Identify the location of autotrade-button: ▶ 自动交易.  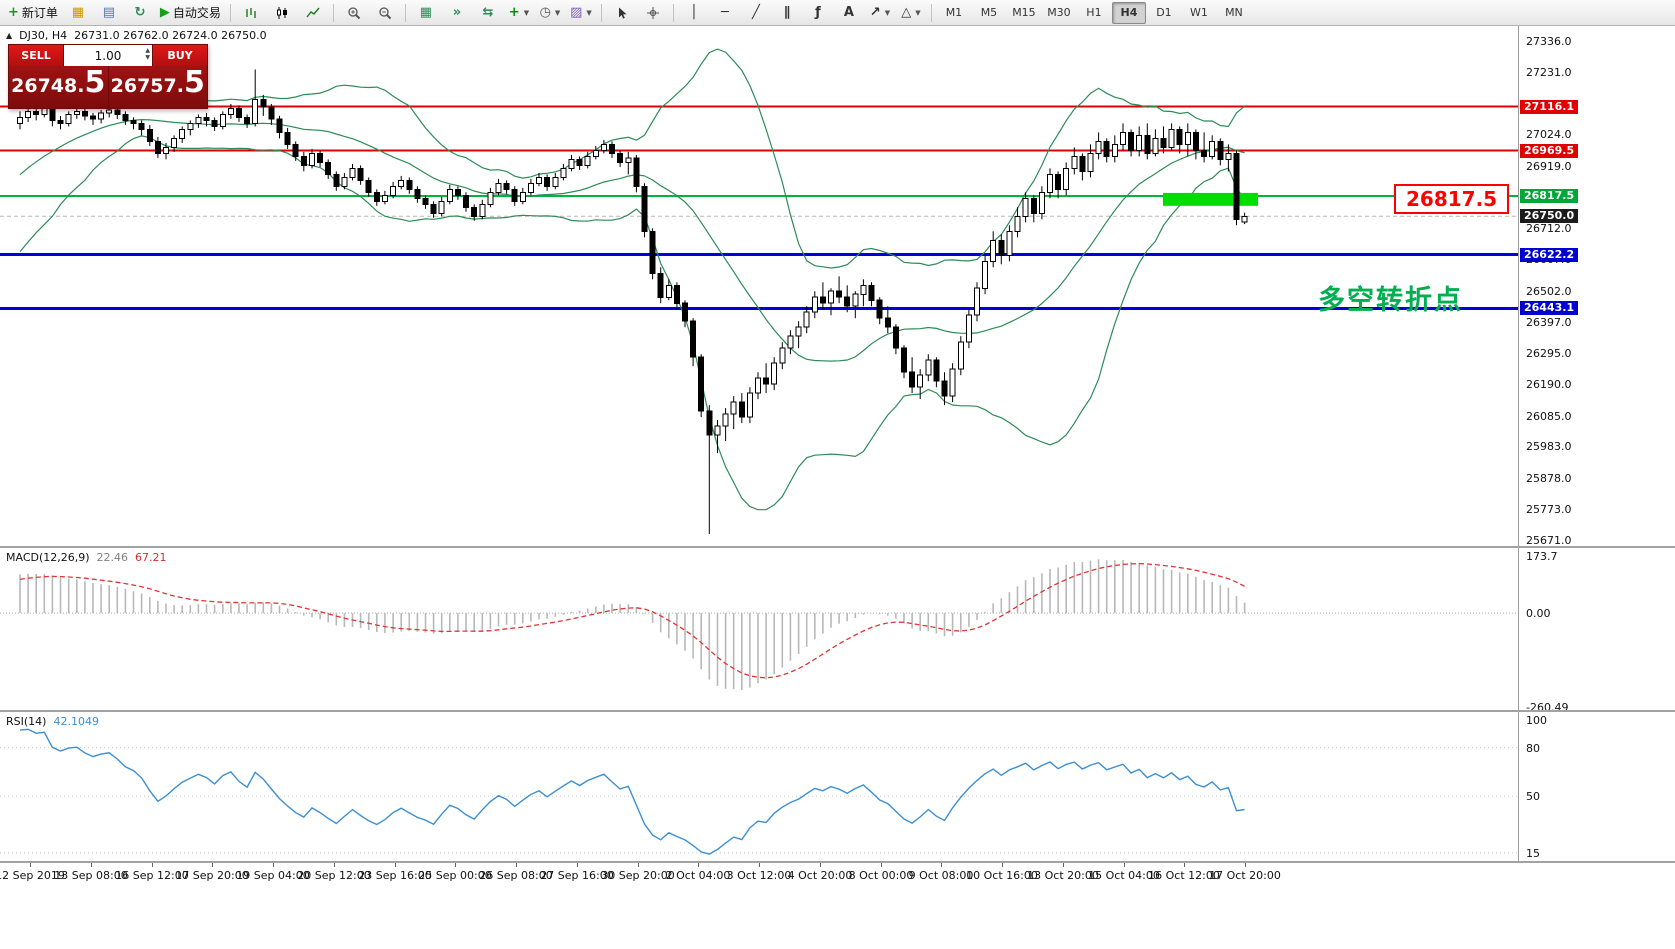
(190, 13).